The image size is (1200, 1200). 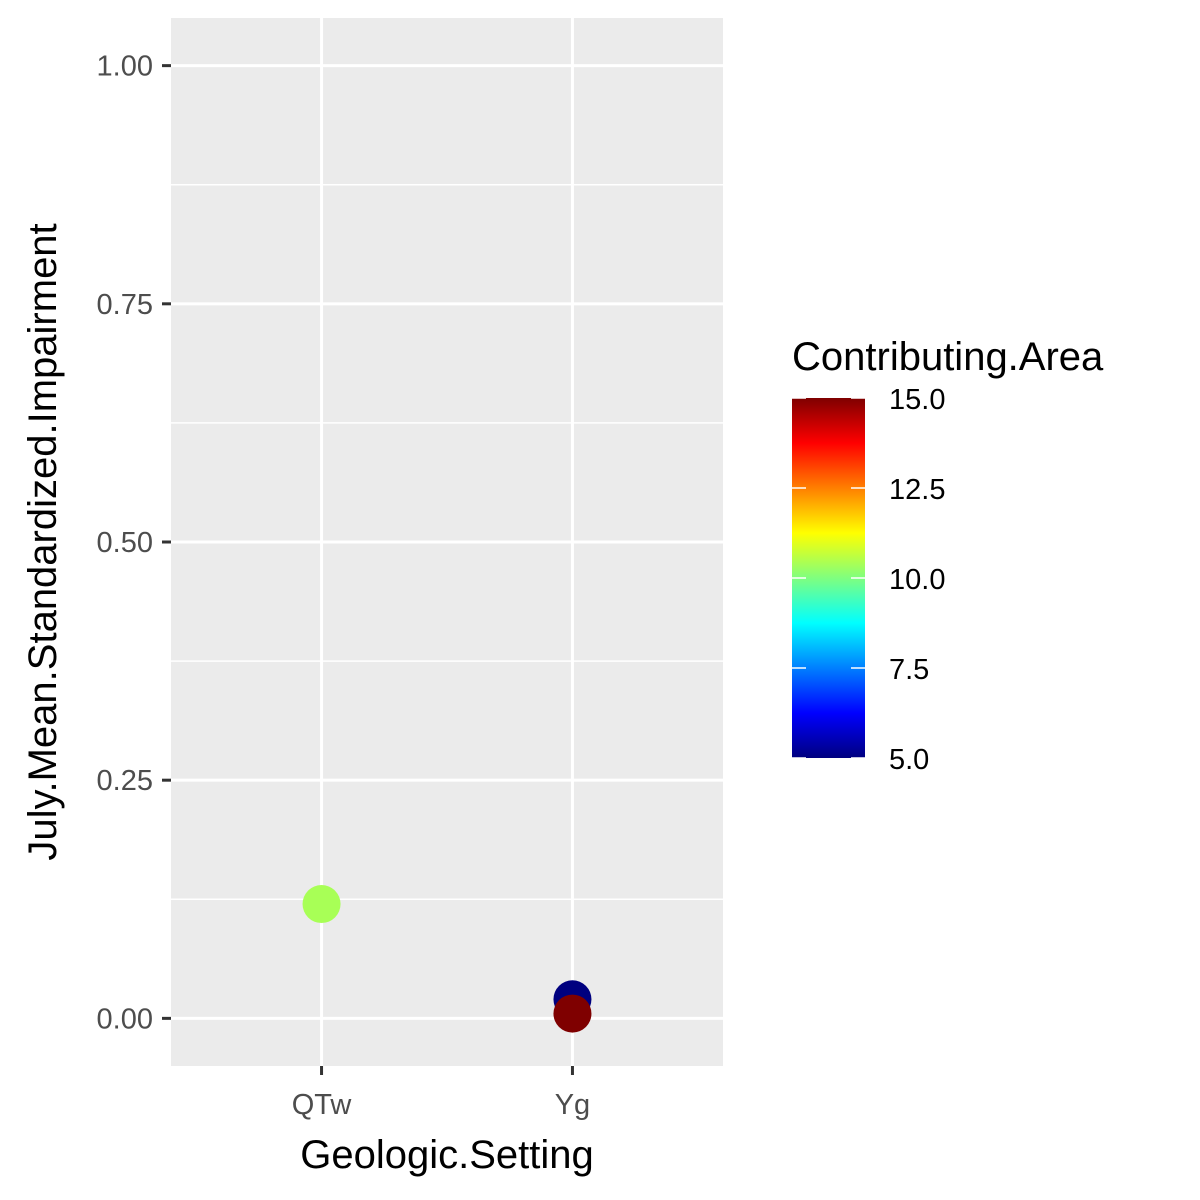 I want to click on x-tick-label: Yg, so click(x=572, y=1105).